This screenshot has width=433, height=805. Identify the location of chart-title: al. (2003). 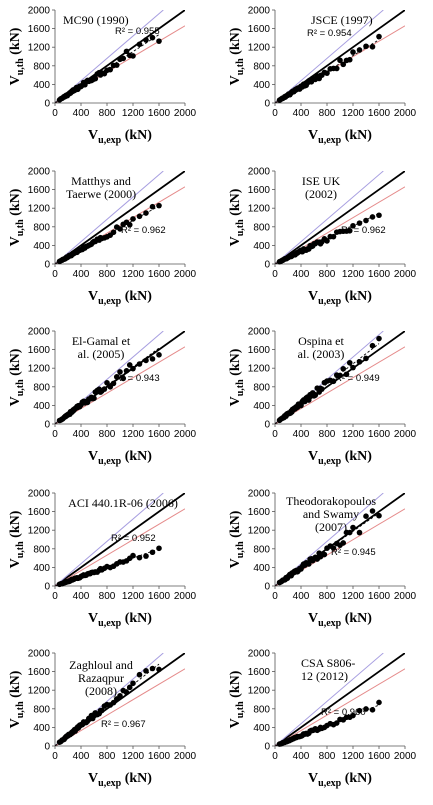
(321, 354).